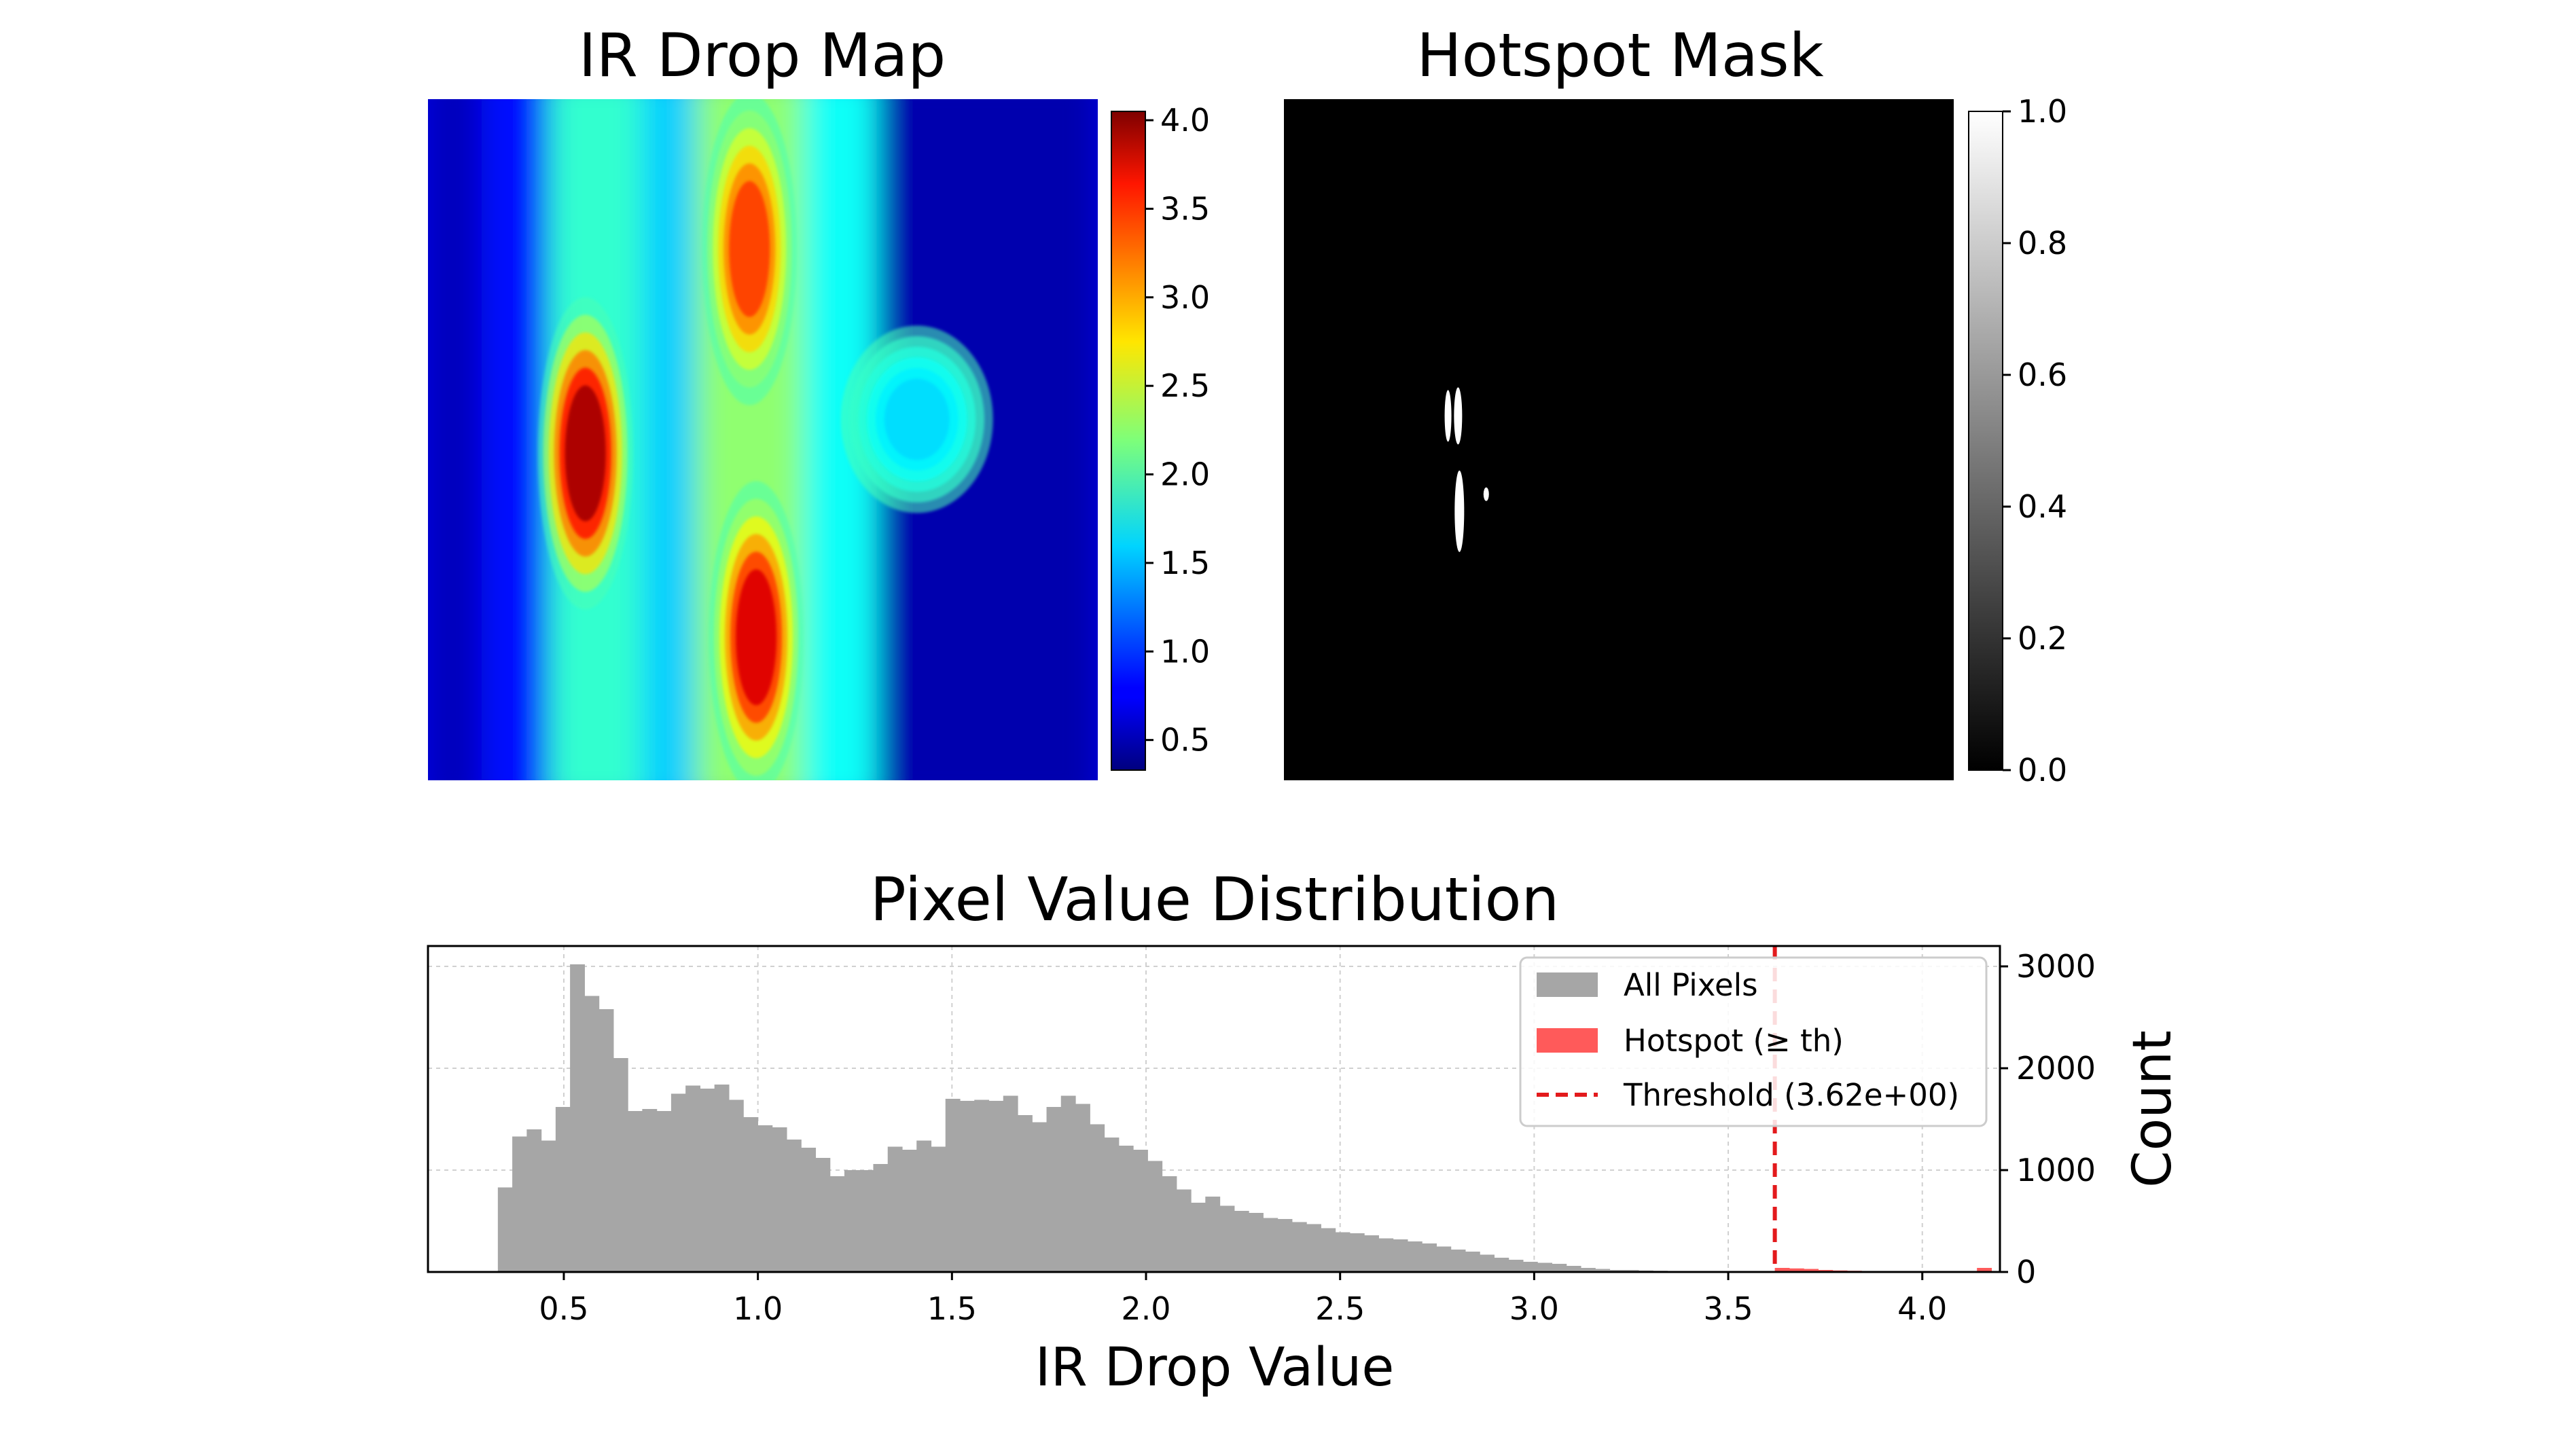  Describe the element at coordinates (2056, 1068) in the screenshot. I see `y-tick-label-2: 2000` at that location.